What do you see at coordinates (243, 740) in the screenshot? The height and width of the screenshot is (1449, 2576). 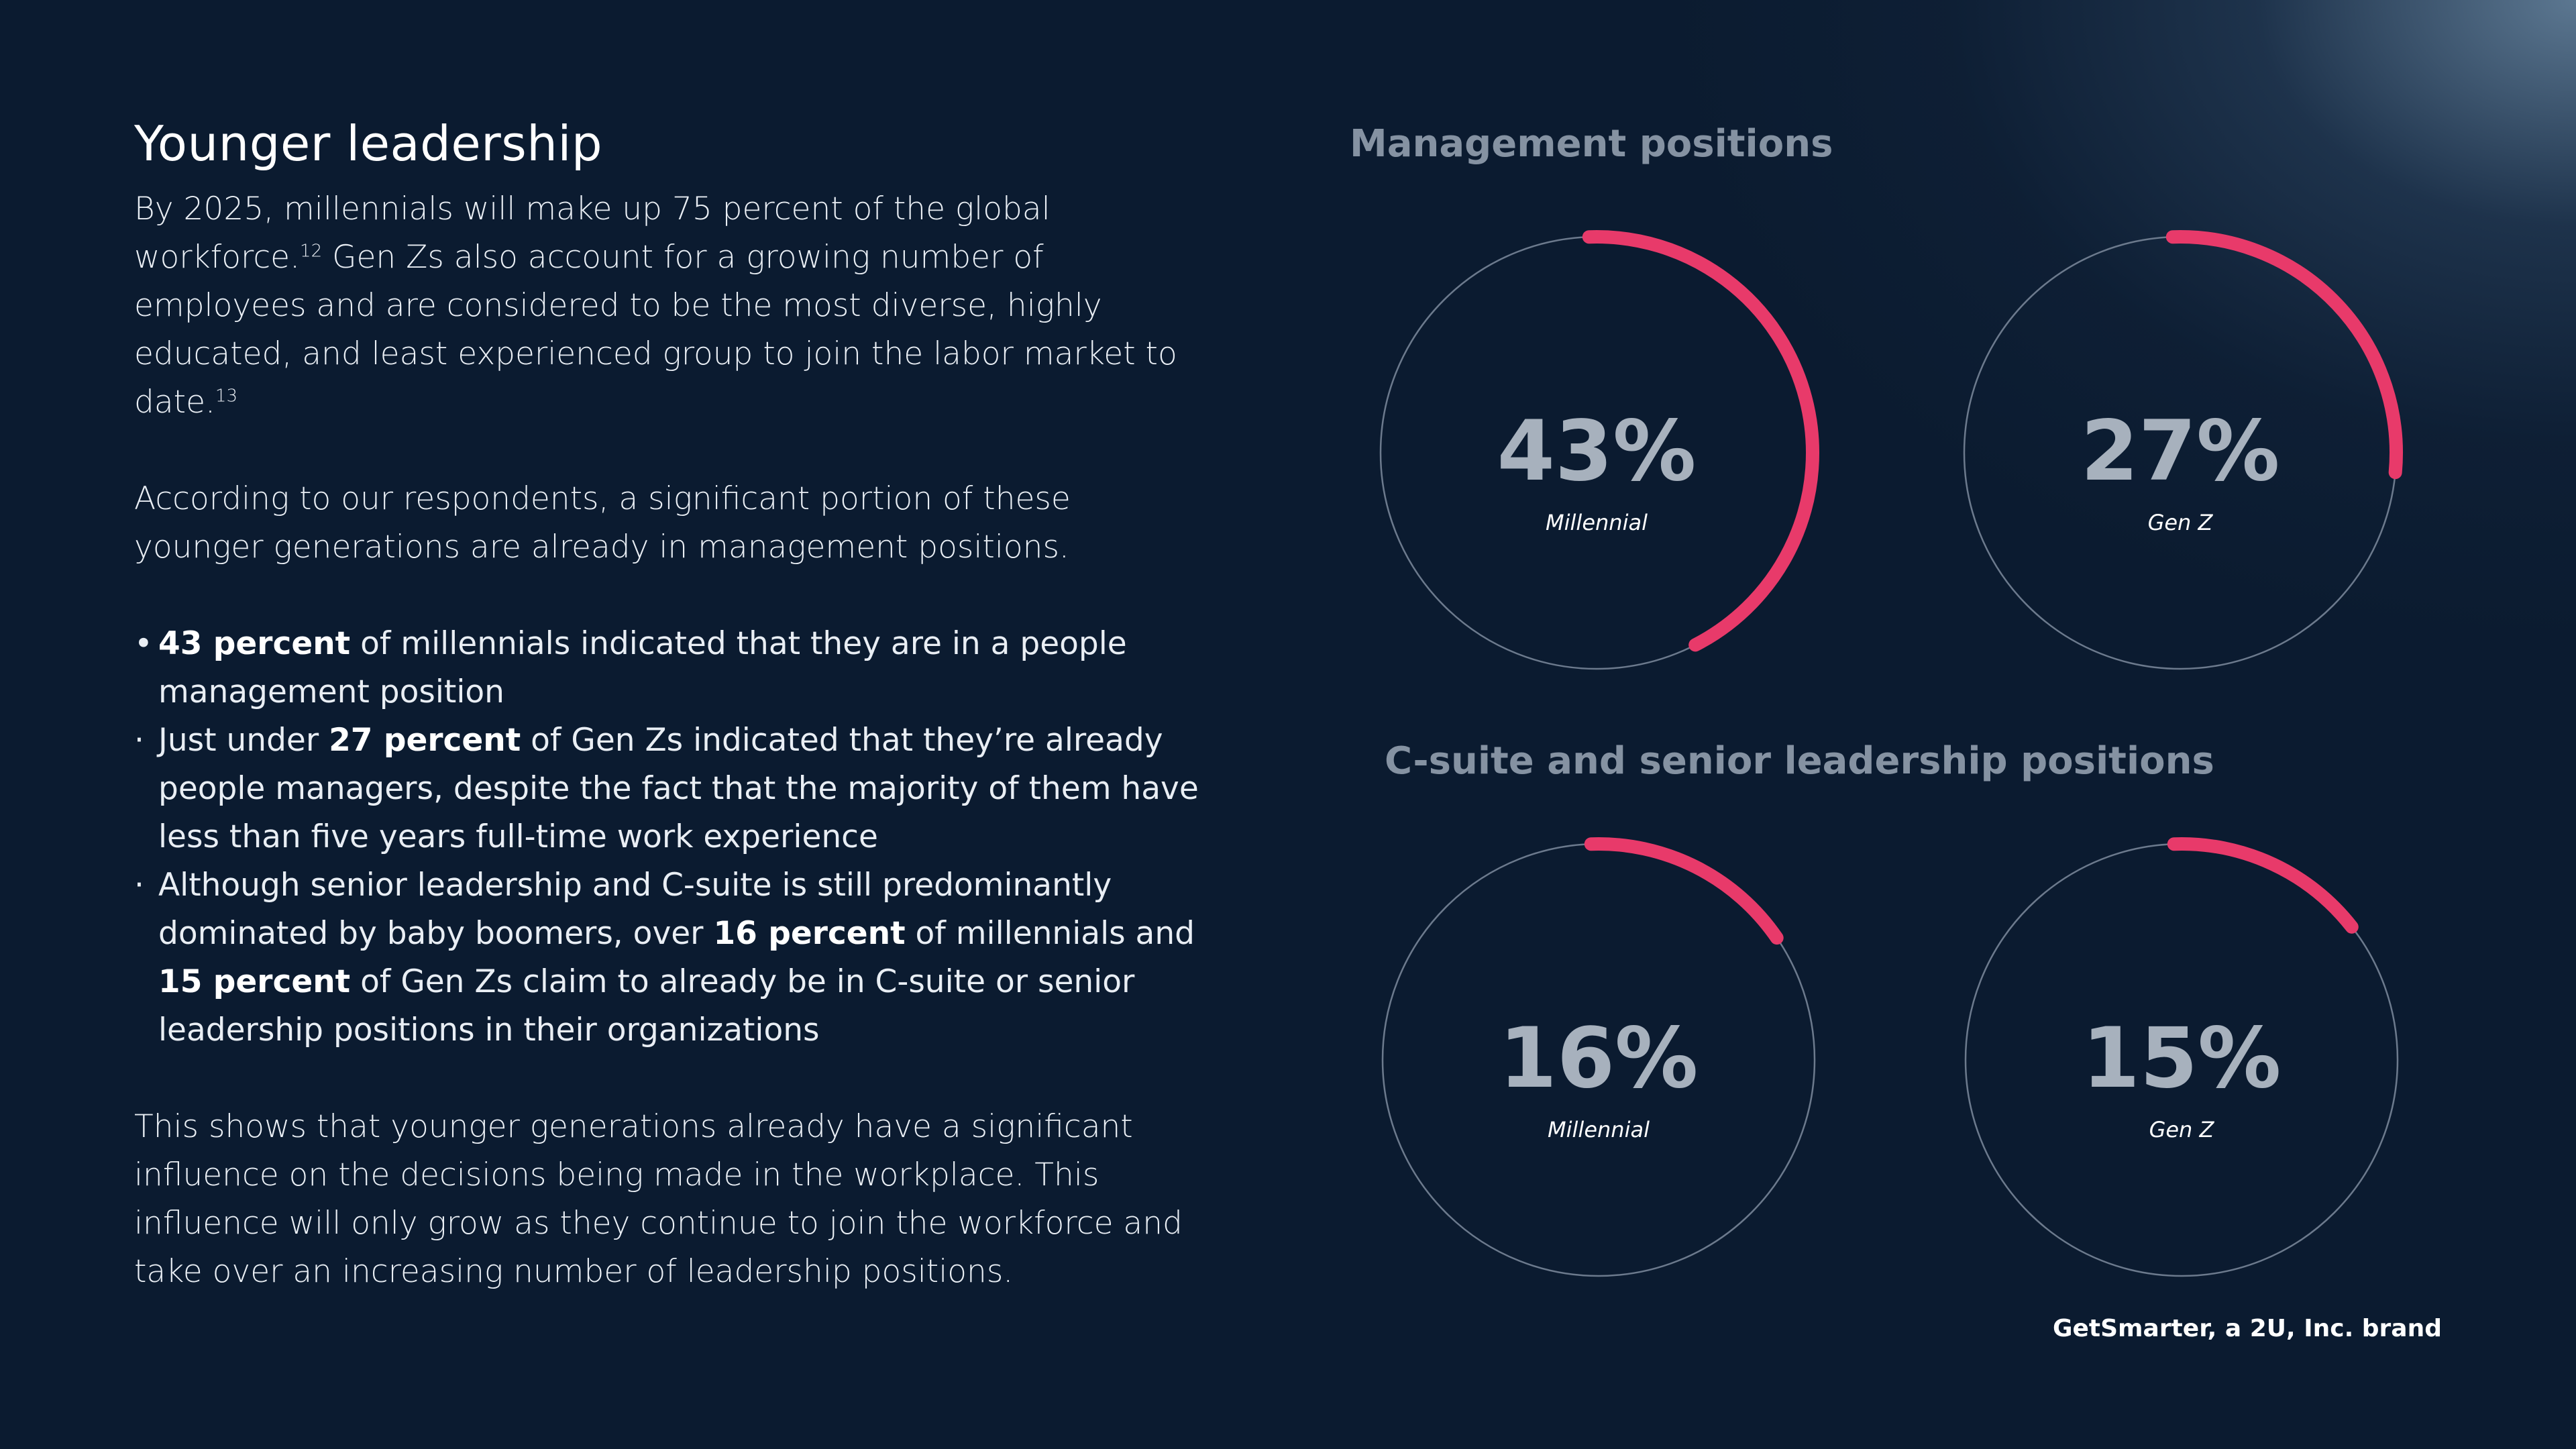 I see `item-text: Just under` at bounding box center [243, 740].